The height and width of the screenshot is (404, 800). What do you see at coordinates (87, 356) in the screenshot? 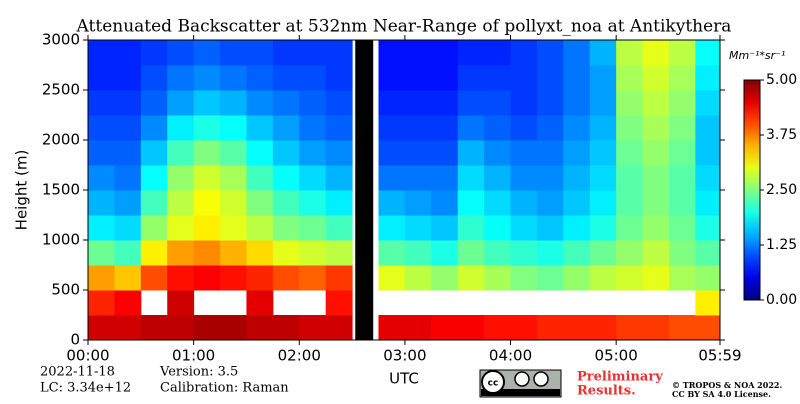
I see `x-tick-label: 00:00` at bounding box center [87, 356].